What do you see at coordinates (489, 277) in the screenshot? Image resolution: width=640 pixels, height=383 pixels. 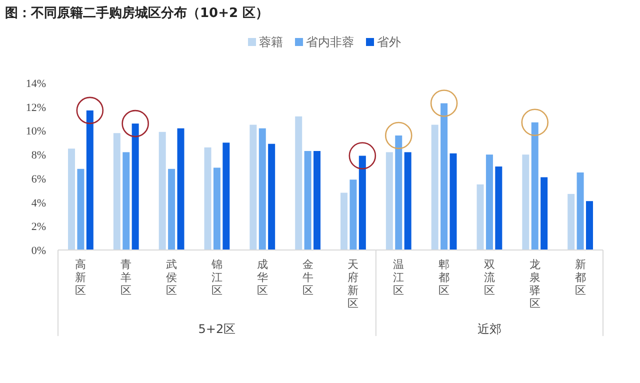 I see `x-tick-label: 双流区` at bounding box center [489, 277].